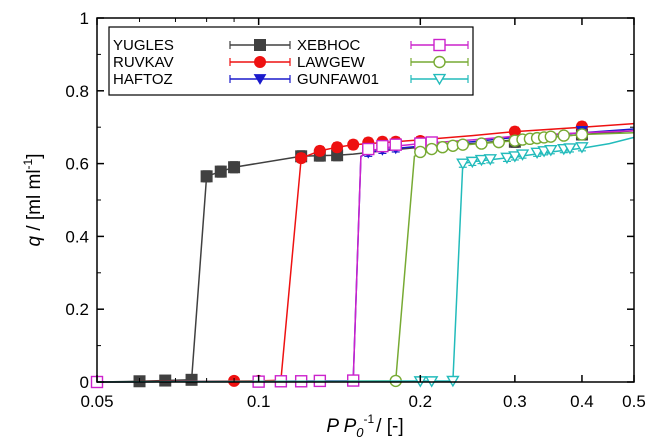  I want to click on x-tick-label: 0.5, so click(634, 401).